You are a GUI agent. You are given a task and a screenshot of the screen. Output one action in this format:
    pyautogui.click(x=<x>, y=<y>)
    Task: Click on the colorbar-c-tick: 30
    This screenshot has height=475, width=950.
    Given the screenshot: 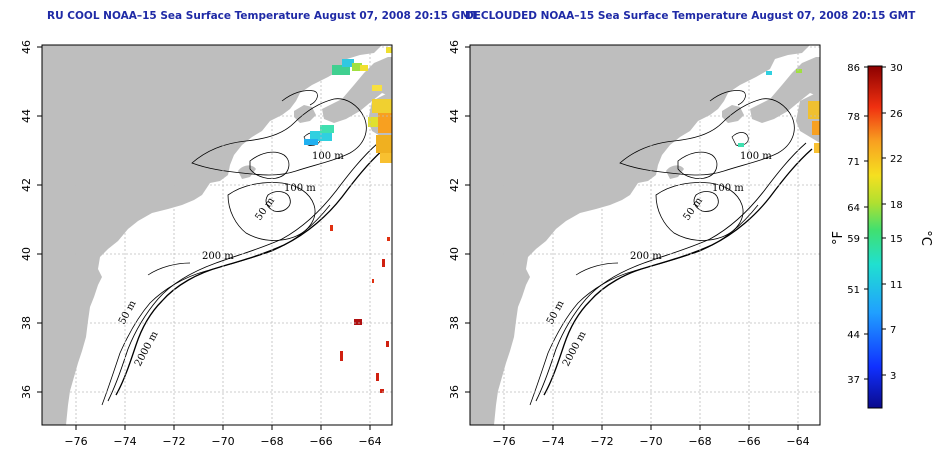 What is the action you would take?
    pyautogui.click(x=896, y=68)
    